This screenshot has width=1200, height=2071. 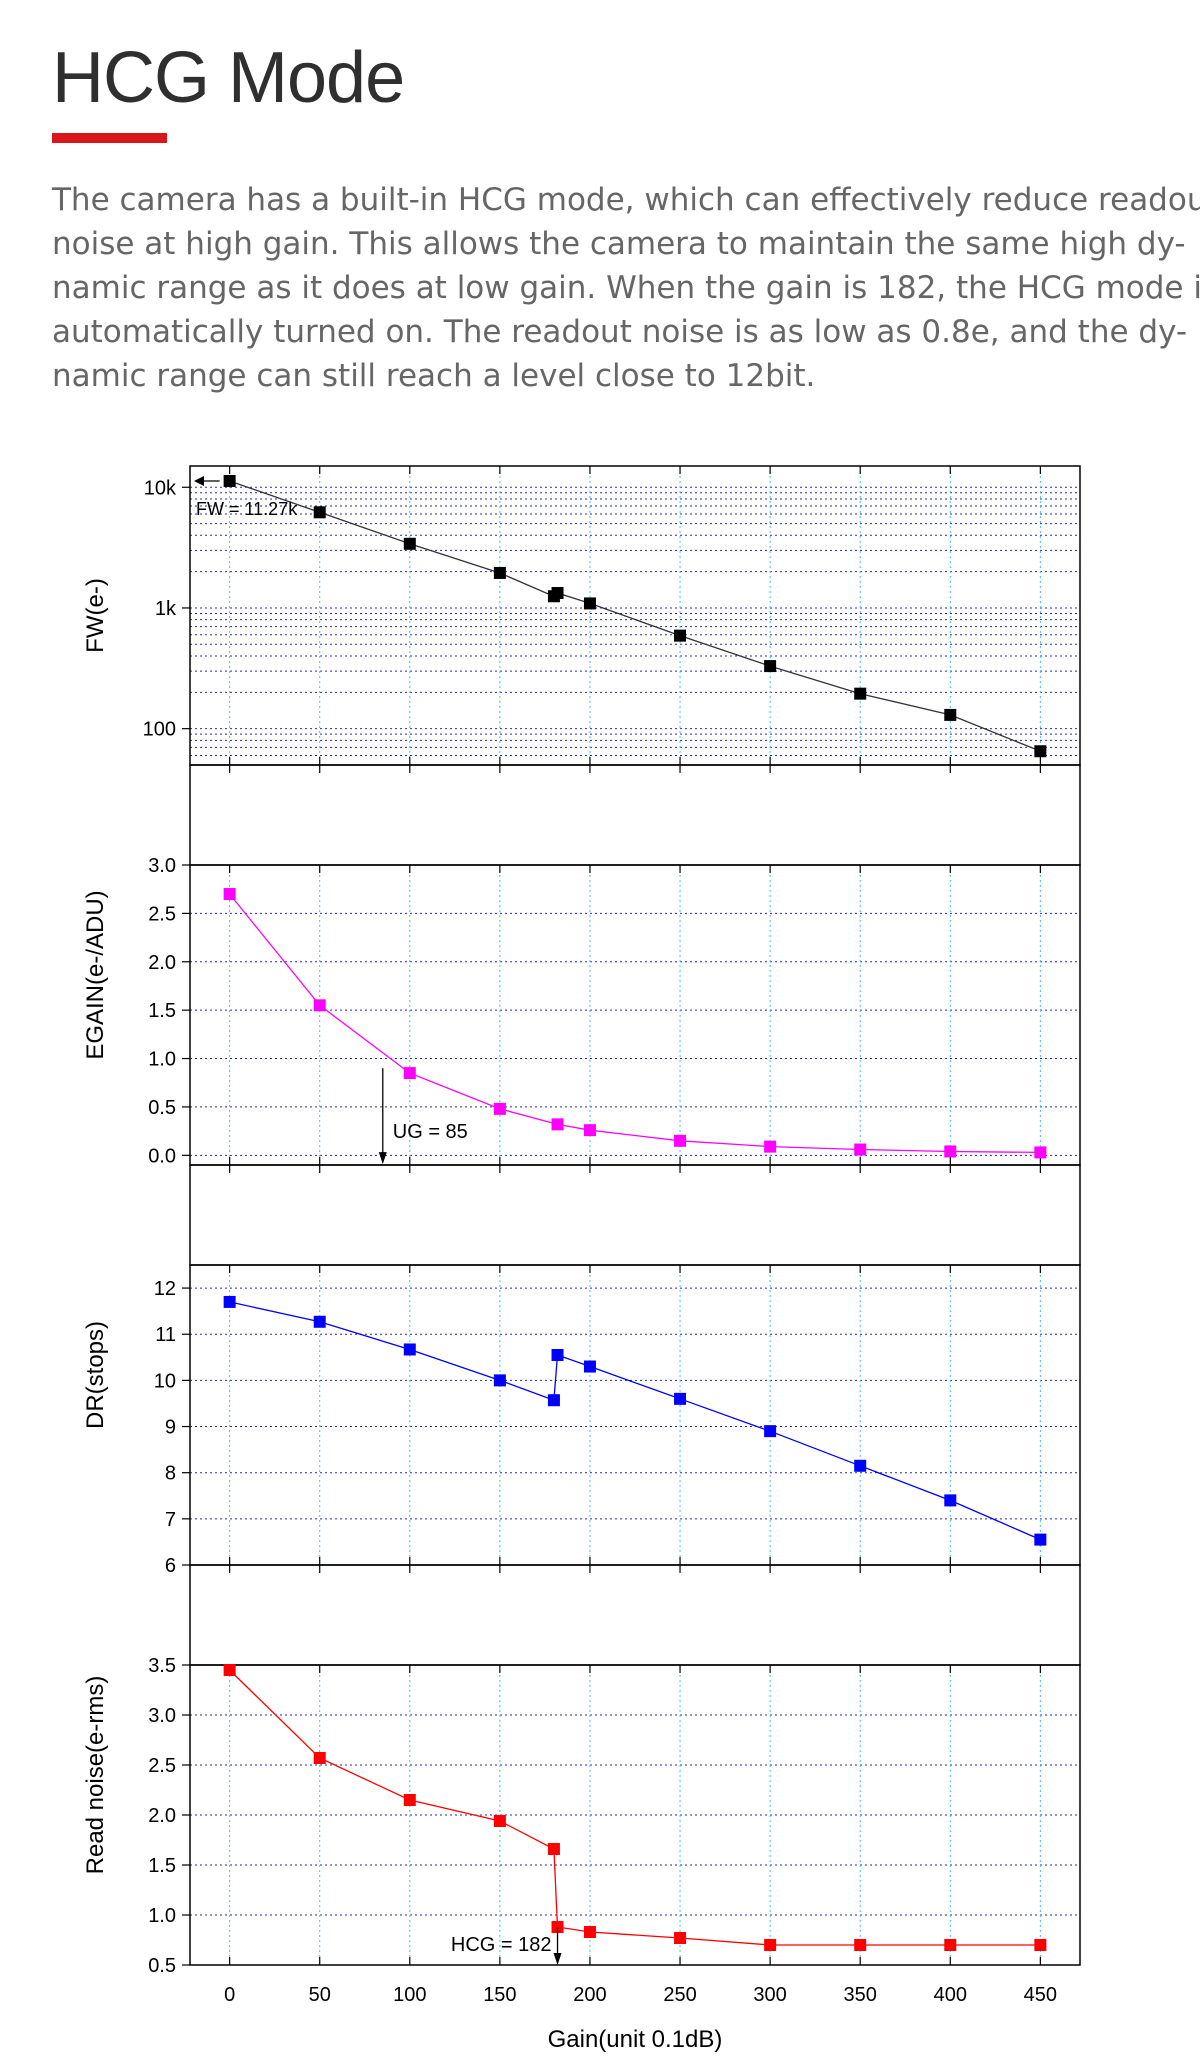 I want to click on y-tick-label: 11, so click(x=165, y=1335).